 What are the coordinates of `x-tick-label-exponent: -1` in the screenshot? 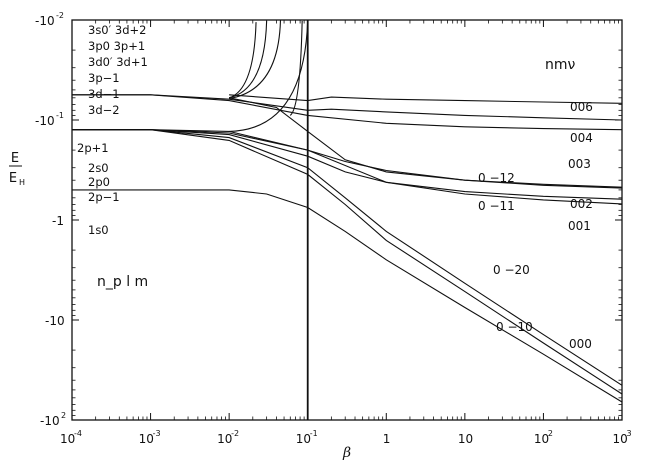 It's located at (314, 433).